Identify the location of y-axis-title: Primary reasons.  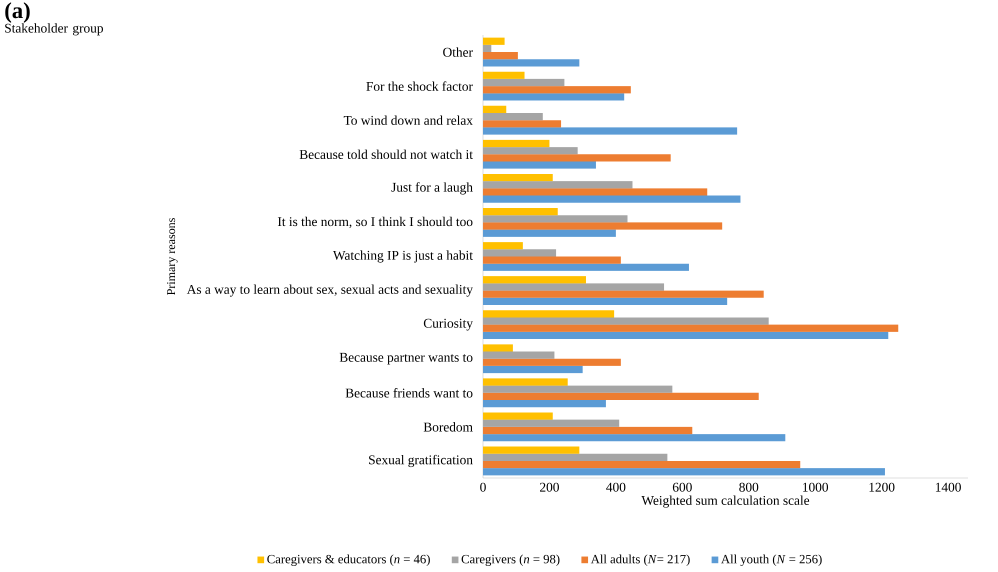
(172, 256).